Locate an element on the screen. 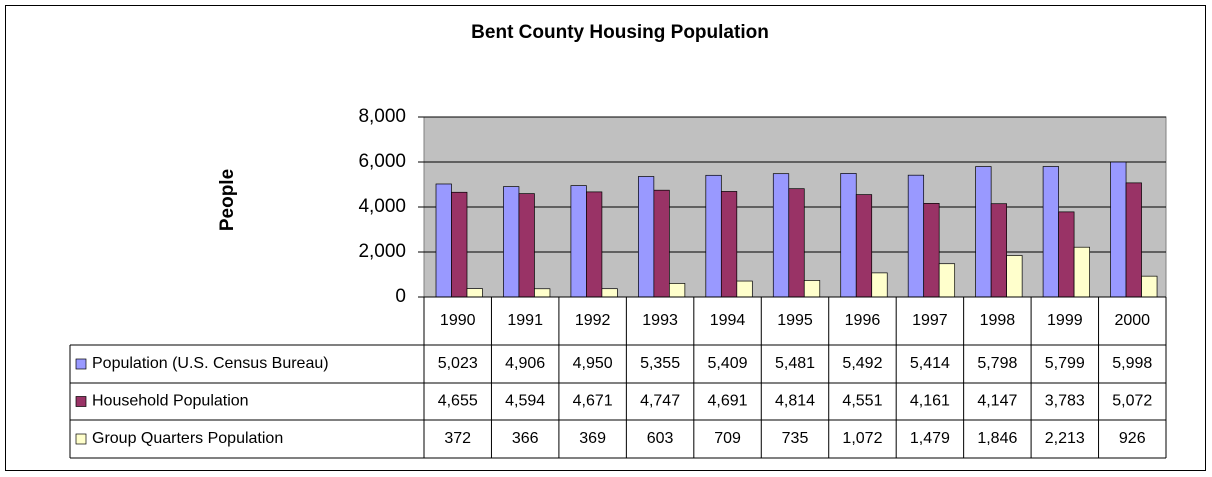 Image resolution: width=1212 pixels, height=477 pixels. table-value: 4,594 is located at coordinates (525, 401).